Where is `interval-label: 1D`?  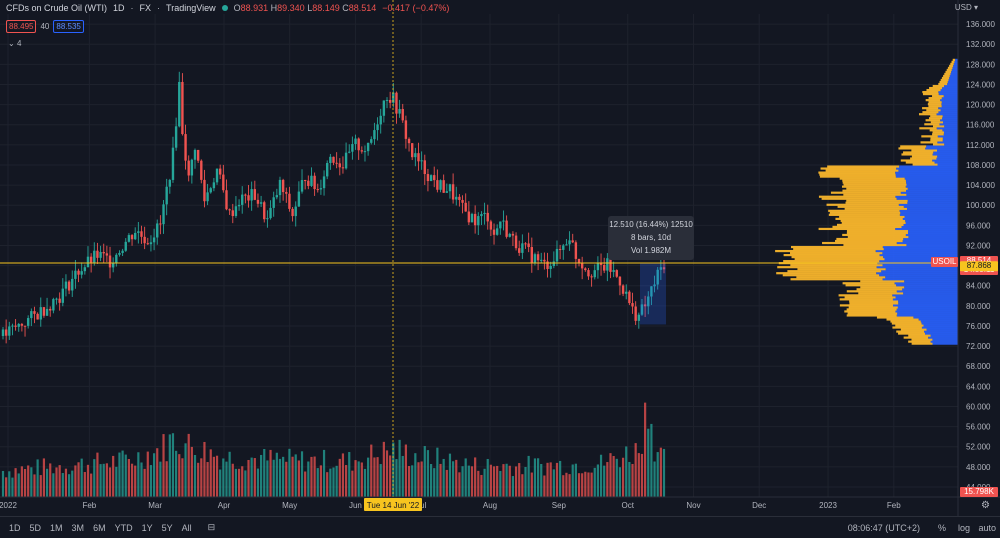 interval-label: 1D is located at coordinates (119, 8).